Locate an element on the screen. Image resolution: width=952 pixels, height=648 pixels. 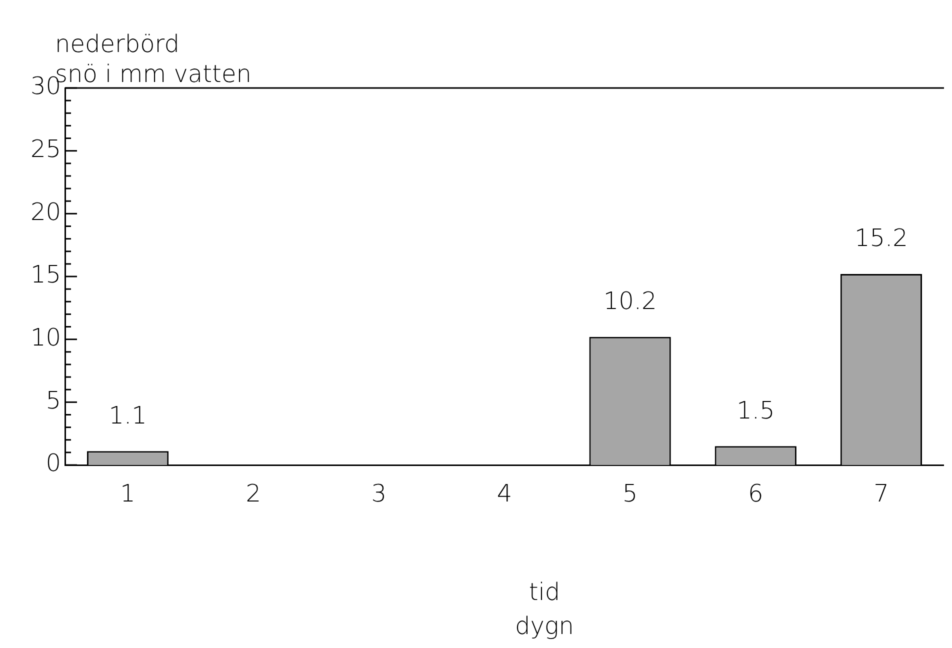
y-tick-label: 0 is located at coordinates (53, 463).